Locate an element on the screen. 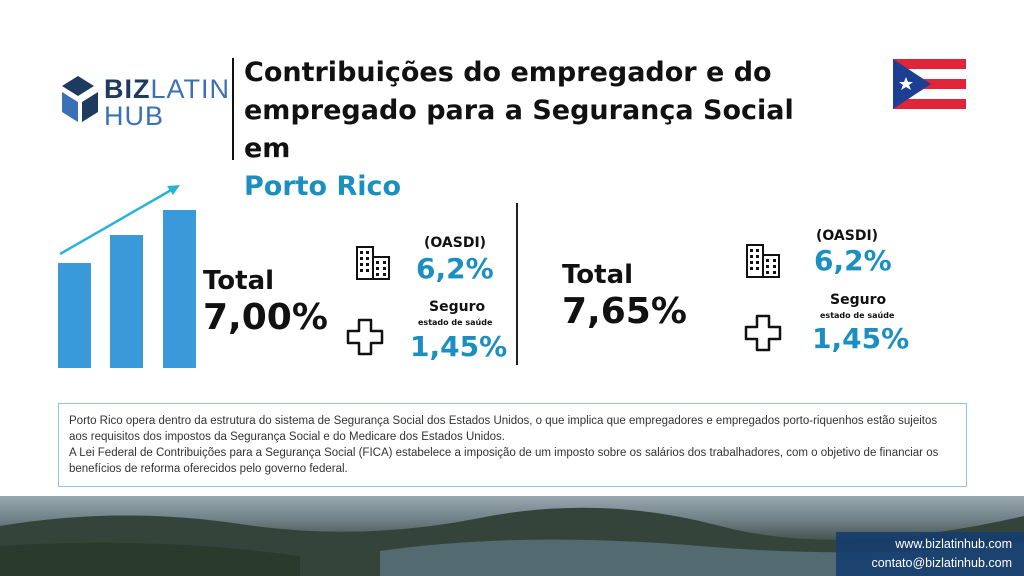 The height and width of the screenshot is (576, 1024). employee-total-value: 7,65% is located at coordinates (624, 311).